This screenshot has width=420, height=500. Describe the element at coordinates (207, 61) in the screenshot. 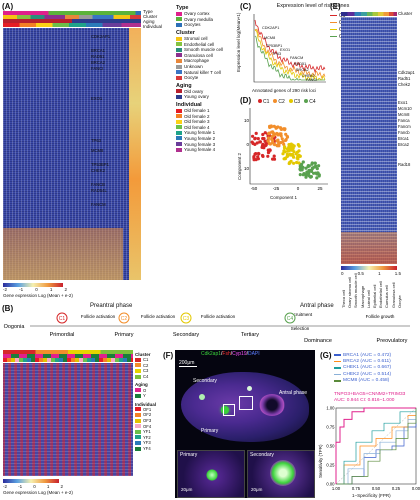

I see `legend-item: Macrophage` at that location.